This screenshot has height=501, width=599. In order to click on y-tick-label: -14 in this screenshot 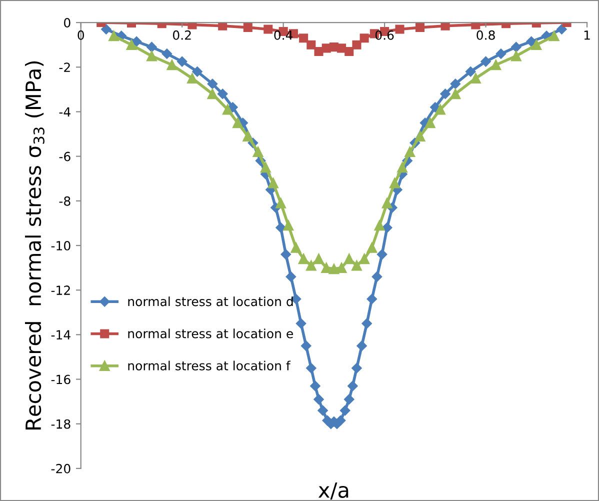, I will do `click(60, 335)`.